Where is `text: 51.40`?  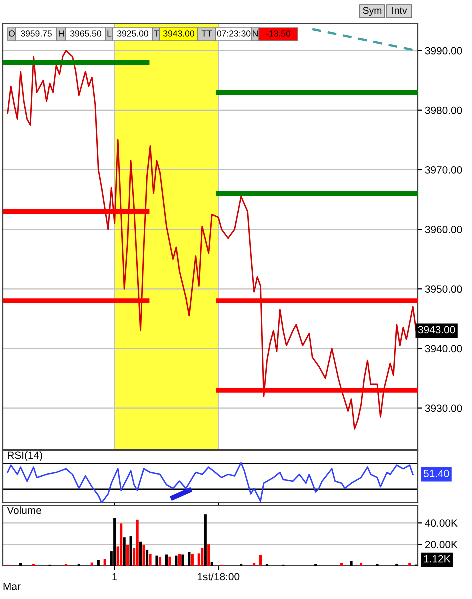 text: 51.40 is located at coordinates (437, 474).